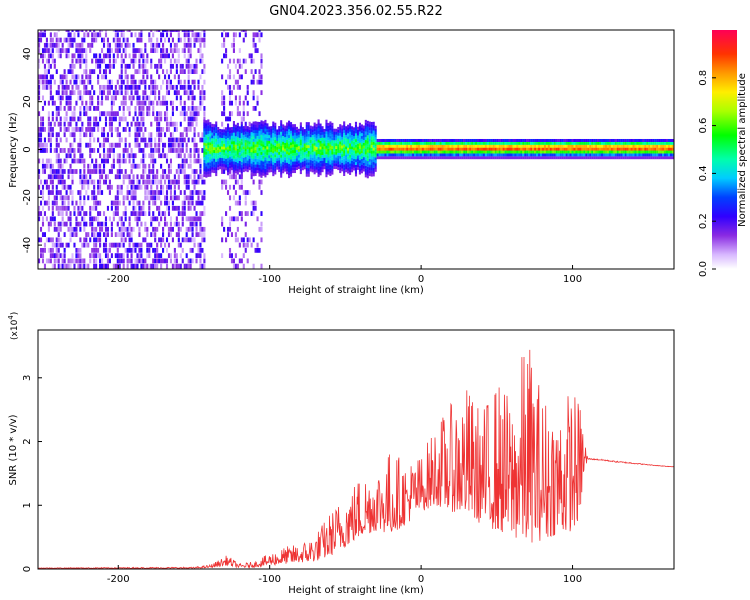 Image resolution: width=750 pixels, height=600 pixels. Describe the element at coordinates (703, 221) in the screenshot. I see `colorbar-tick-label: 0.2` at that location.